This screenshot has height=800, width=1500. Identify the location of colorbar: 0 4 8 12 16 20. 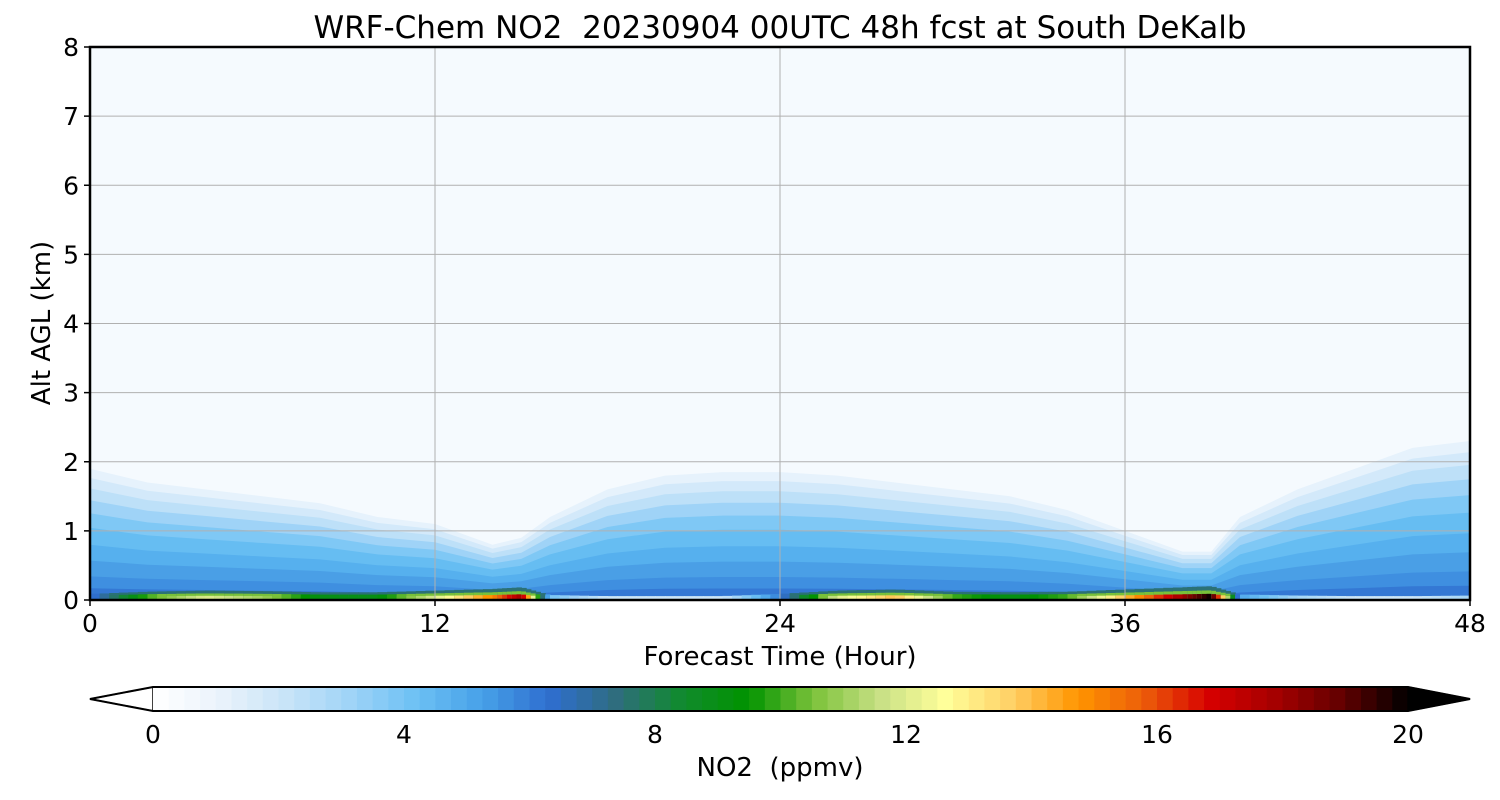
(780, 717).